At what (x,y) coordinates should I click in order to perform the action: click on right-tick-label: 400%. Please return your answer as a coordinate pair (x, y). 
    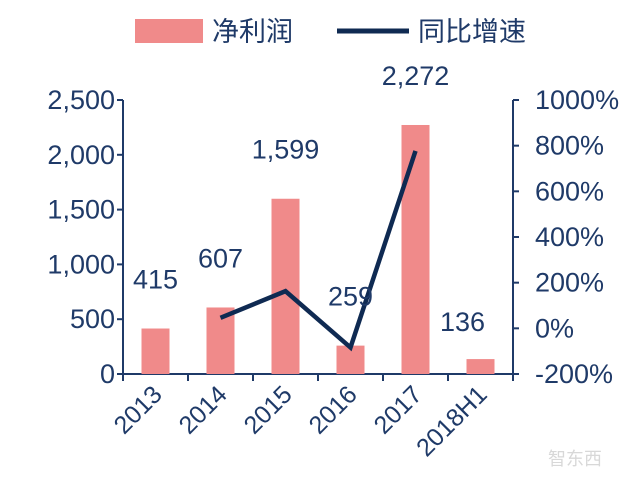
    Looking at the image, I should click on (569, 237).